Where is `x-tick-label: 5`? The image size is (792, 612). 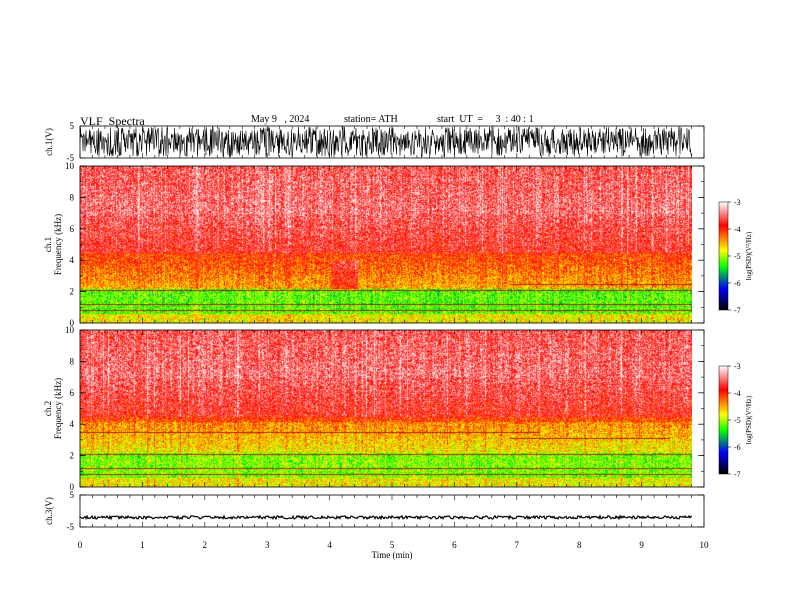 x-tick-label: 5 is located at coordinates (392, 545).